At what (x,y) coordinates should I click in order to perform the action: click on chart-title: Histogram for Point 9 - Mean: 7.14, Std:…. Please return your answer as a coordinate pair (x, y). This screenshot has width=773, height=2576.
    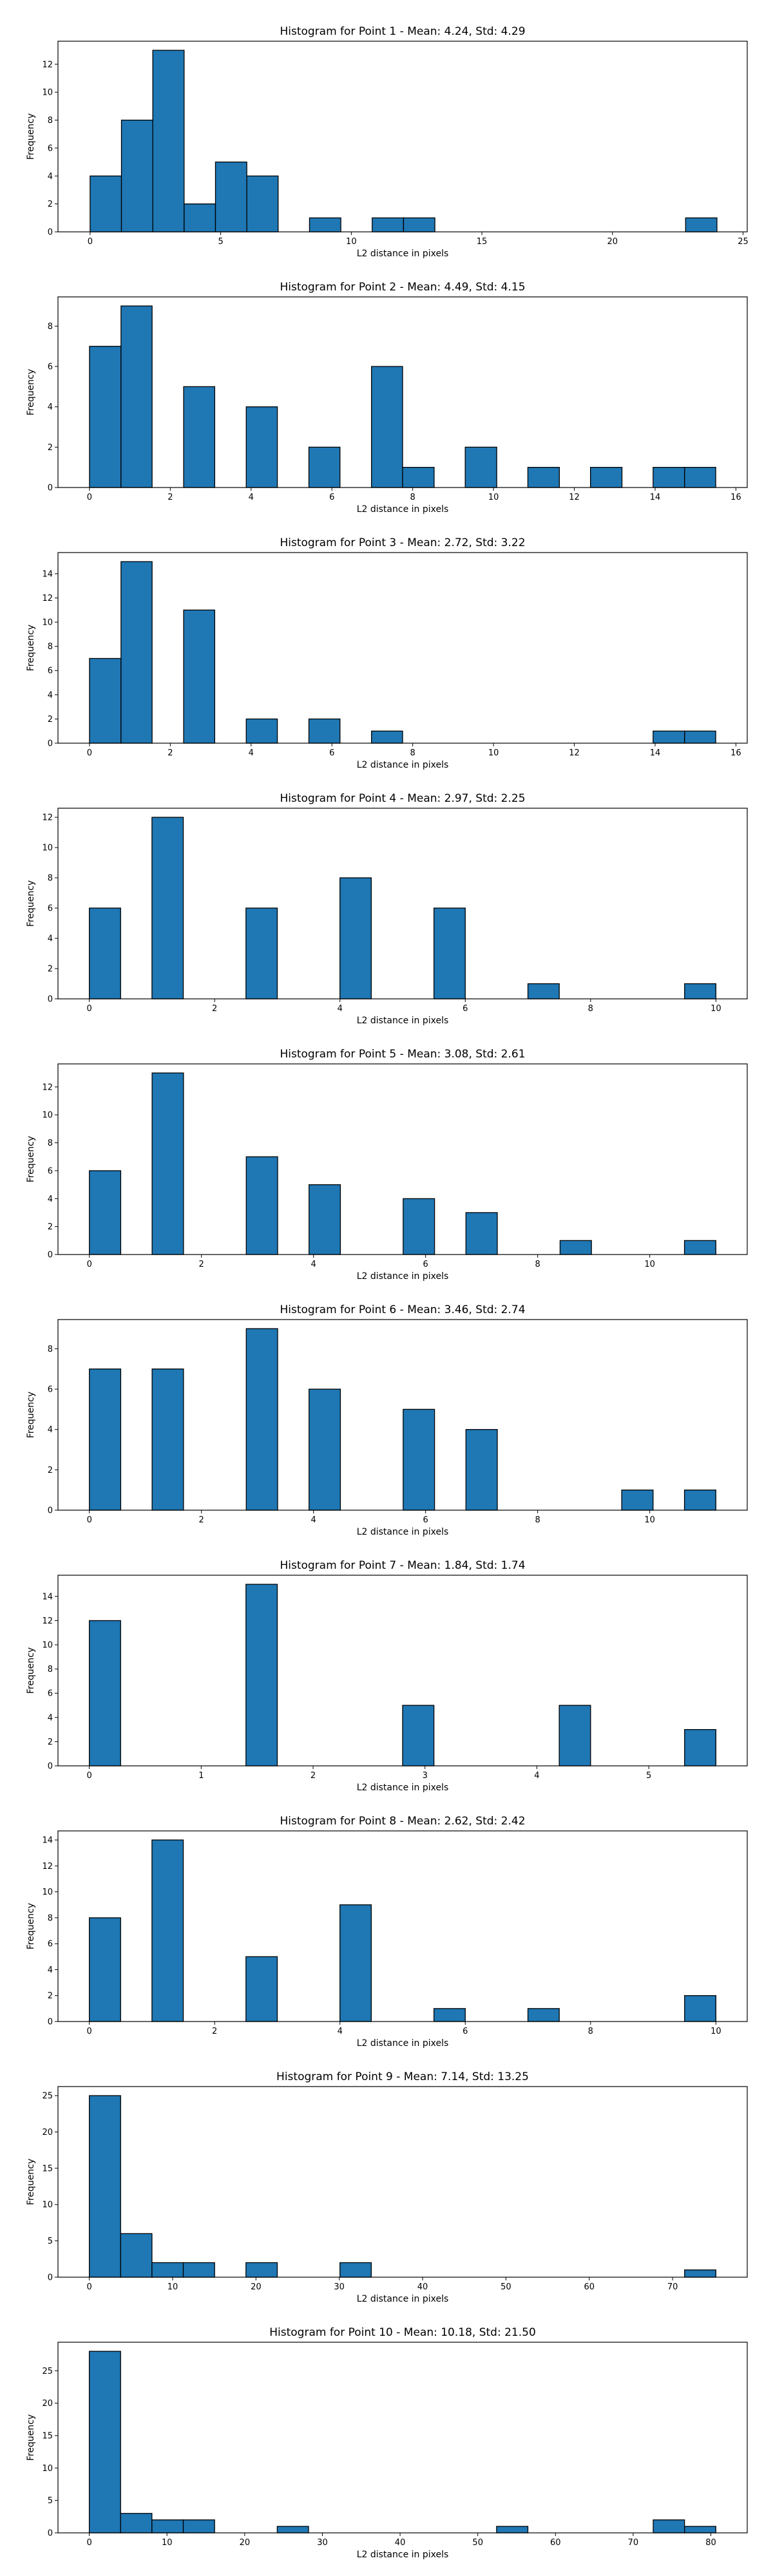
    Looking at the image, I should click on (402, 2076).